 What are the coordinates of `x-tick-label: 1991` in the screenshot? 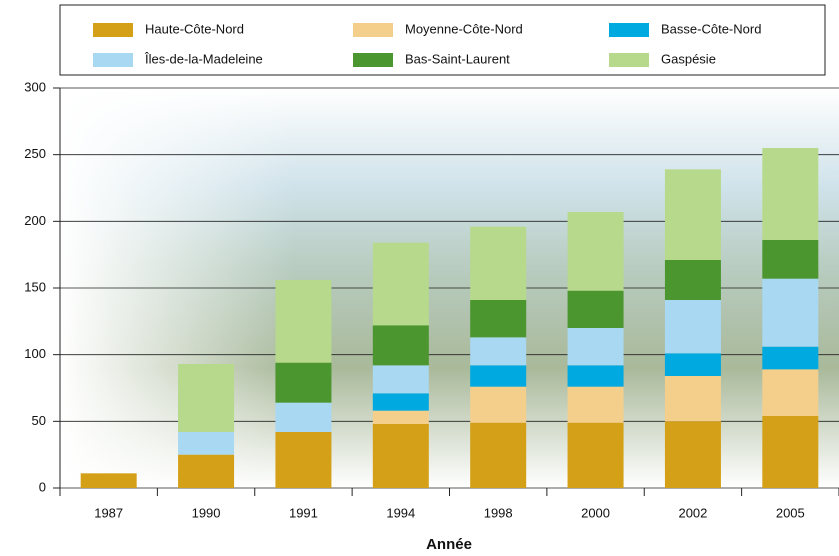 It's located at (303, 512).